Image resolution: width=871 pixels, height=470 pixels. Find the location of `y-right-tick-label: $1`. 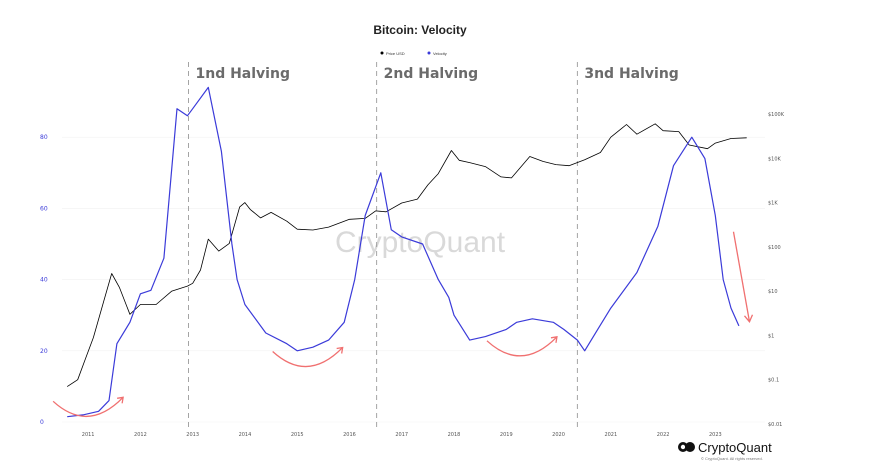

y-right-tick-label: $1 is located at coordinates (771, 336).